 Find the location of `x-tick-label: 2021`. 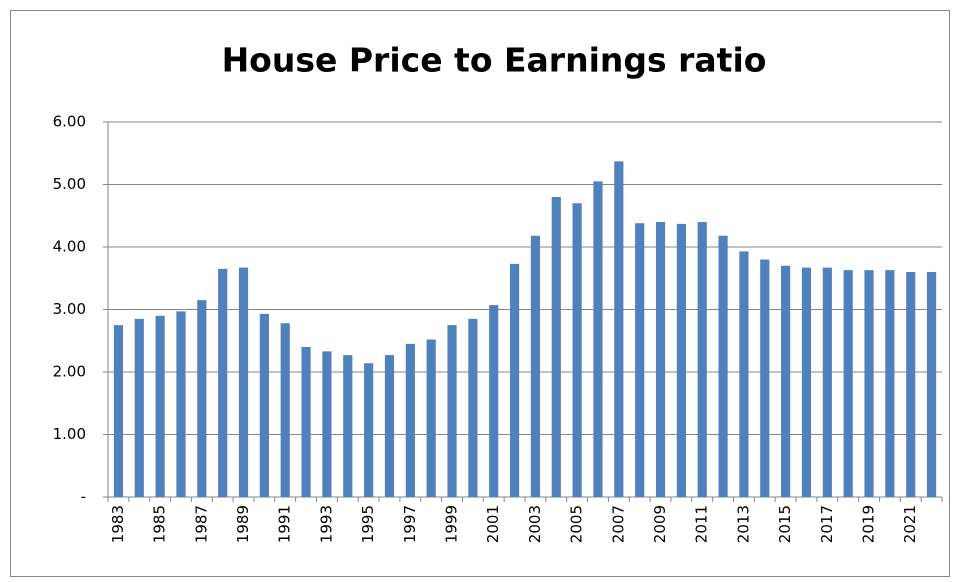

x-tick-label: 2021 is located at coordinates (910, 524).